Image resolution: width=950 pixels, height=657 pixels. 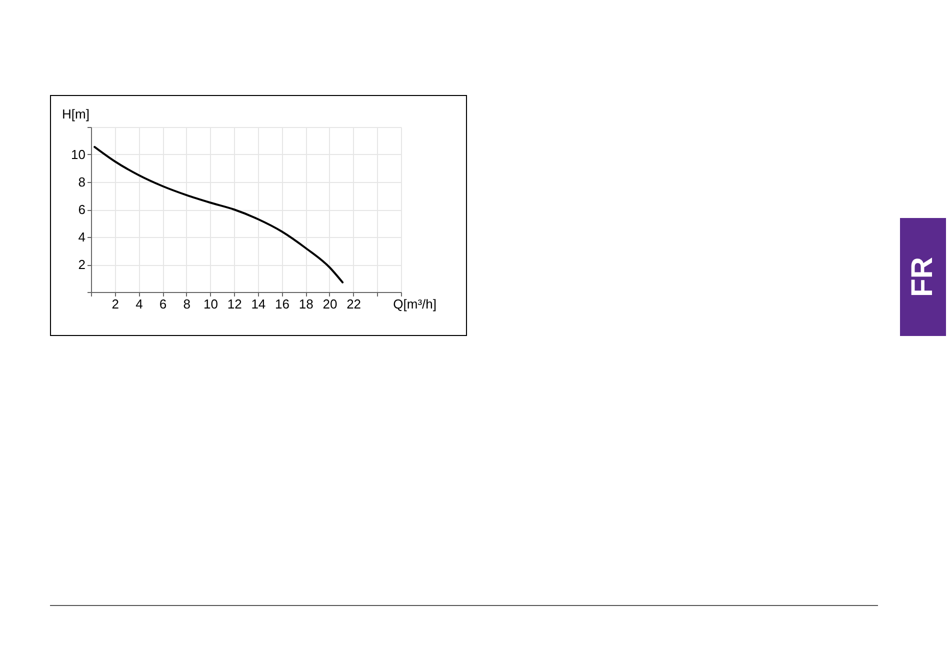 What do you see at coordinates (139, 304) in the screenshot?
I see `x-tick-label: 4` at bounding box center [139, 304].